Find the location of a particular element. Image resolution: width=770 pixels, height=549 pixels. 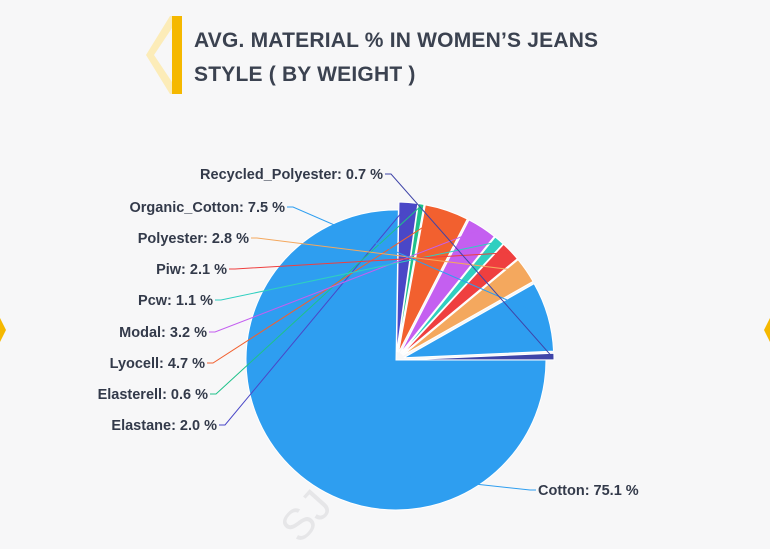

leader-line-polyester is located at coordinates (388, 254).